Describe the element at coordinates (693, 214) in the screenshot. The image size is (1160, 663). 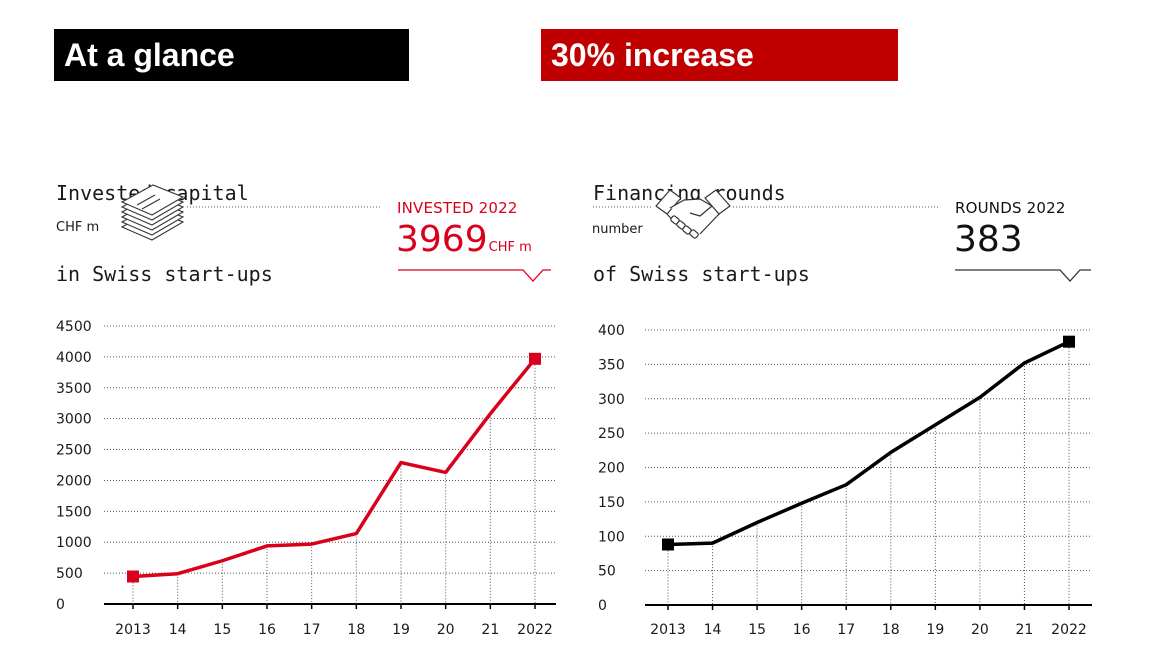
I see `handshake-icon` at that location.